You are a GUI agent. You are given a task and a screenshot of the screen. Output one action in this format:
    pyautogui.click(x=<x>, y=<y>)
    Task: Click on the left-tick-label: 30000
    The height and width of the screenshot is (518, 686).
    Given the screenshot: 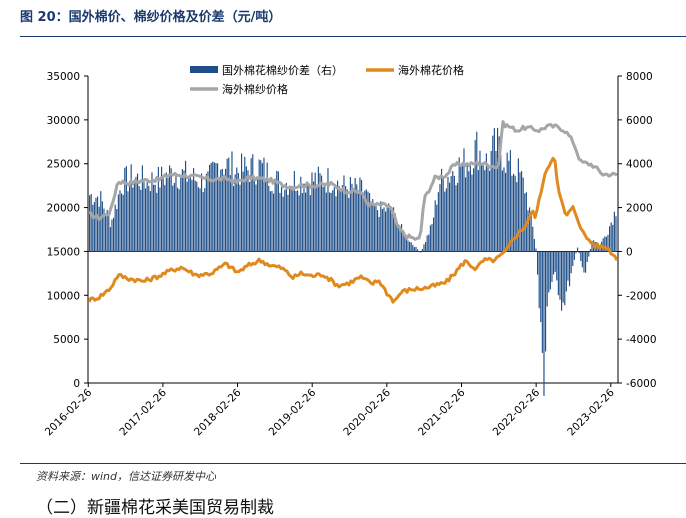 What is the action you would take?
    pyautogui.click(x=63, y=121)
    